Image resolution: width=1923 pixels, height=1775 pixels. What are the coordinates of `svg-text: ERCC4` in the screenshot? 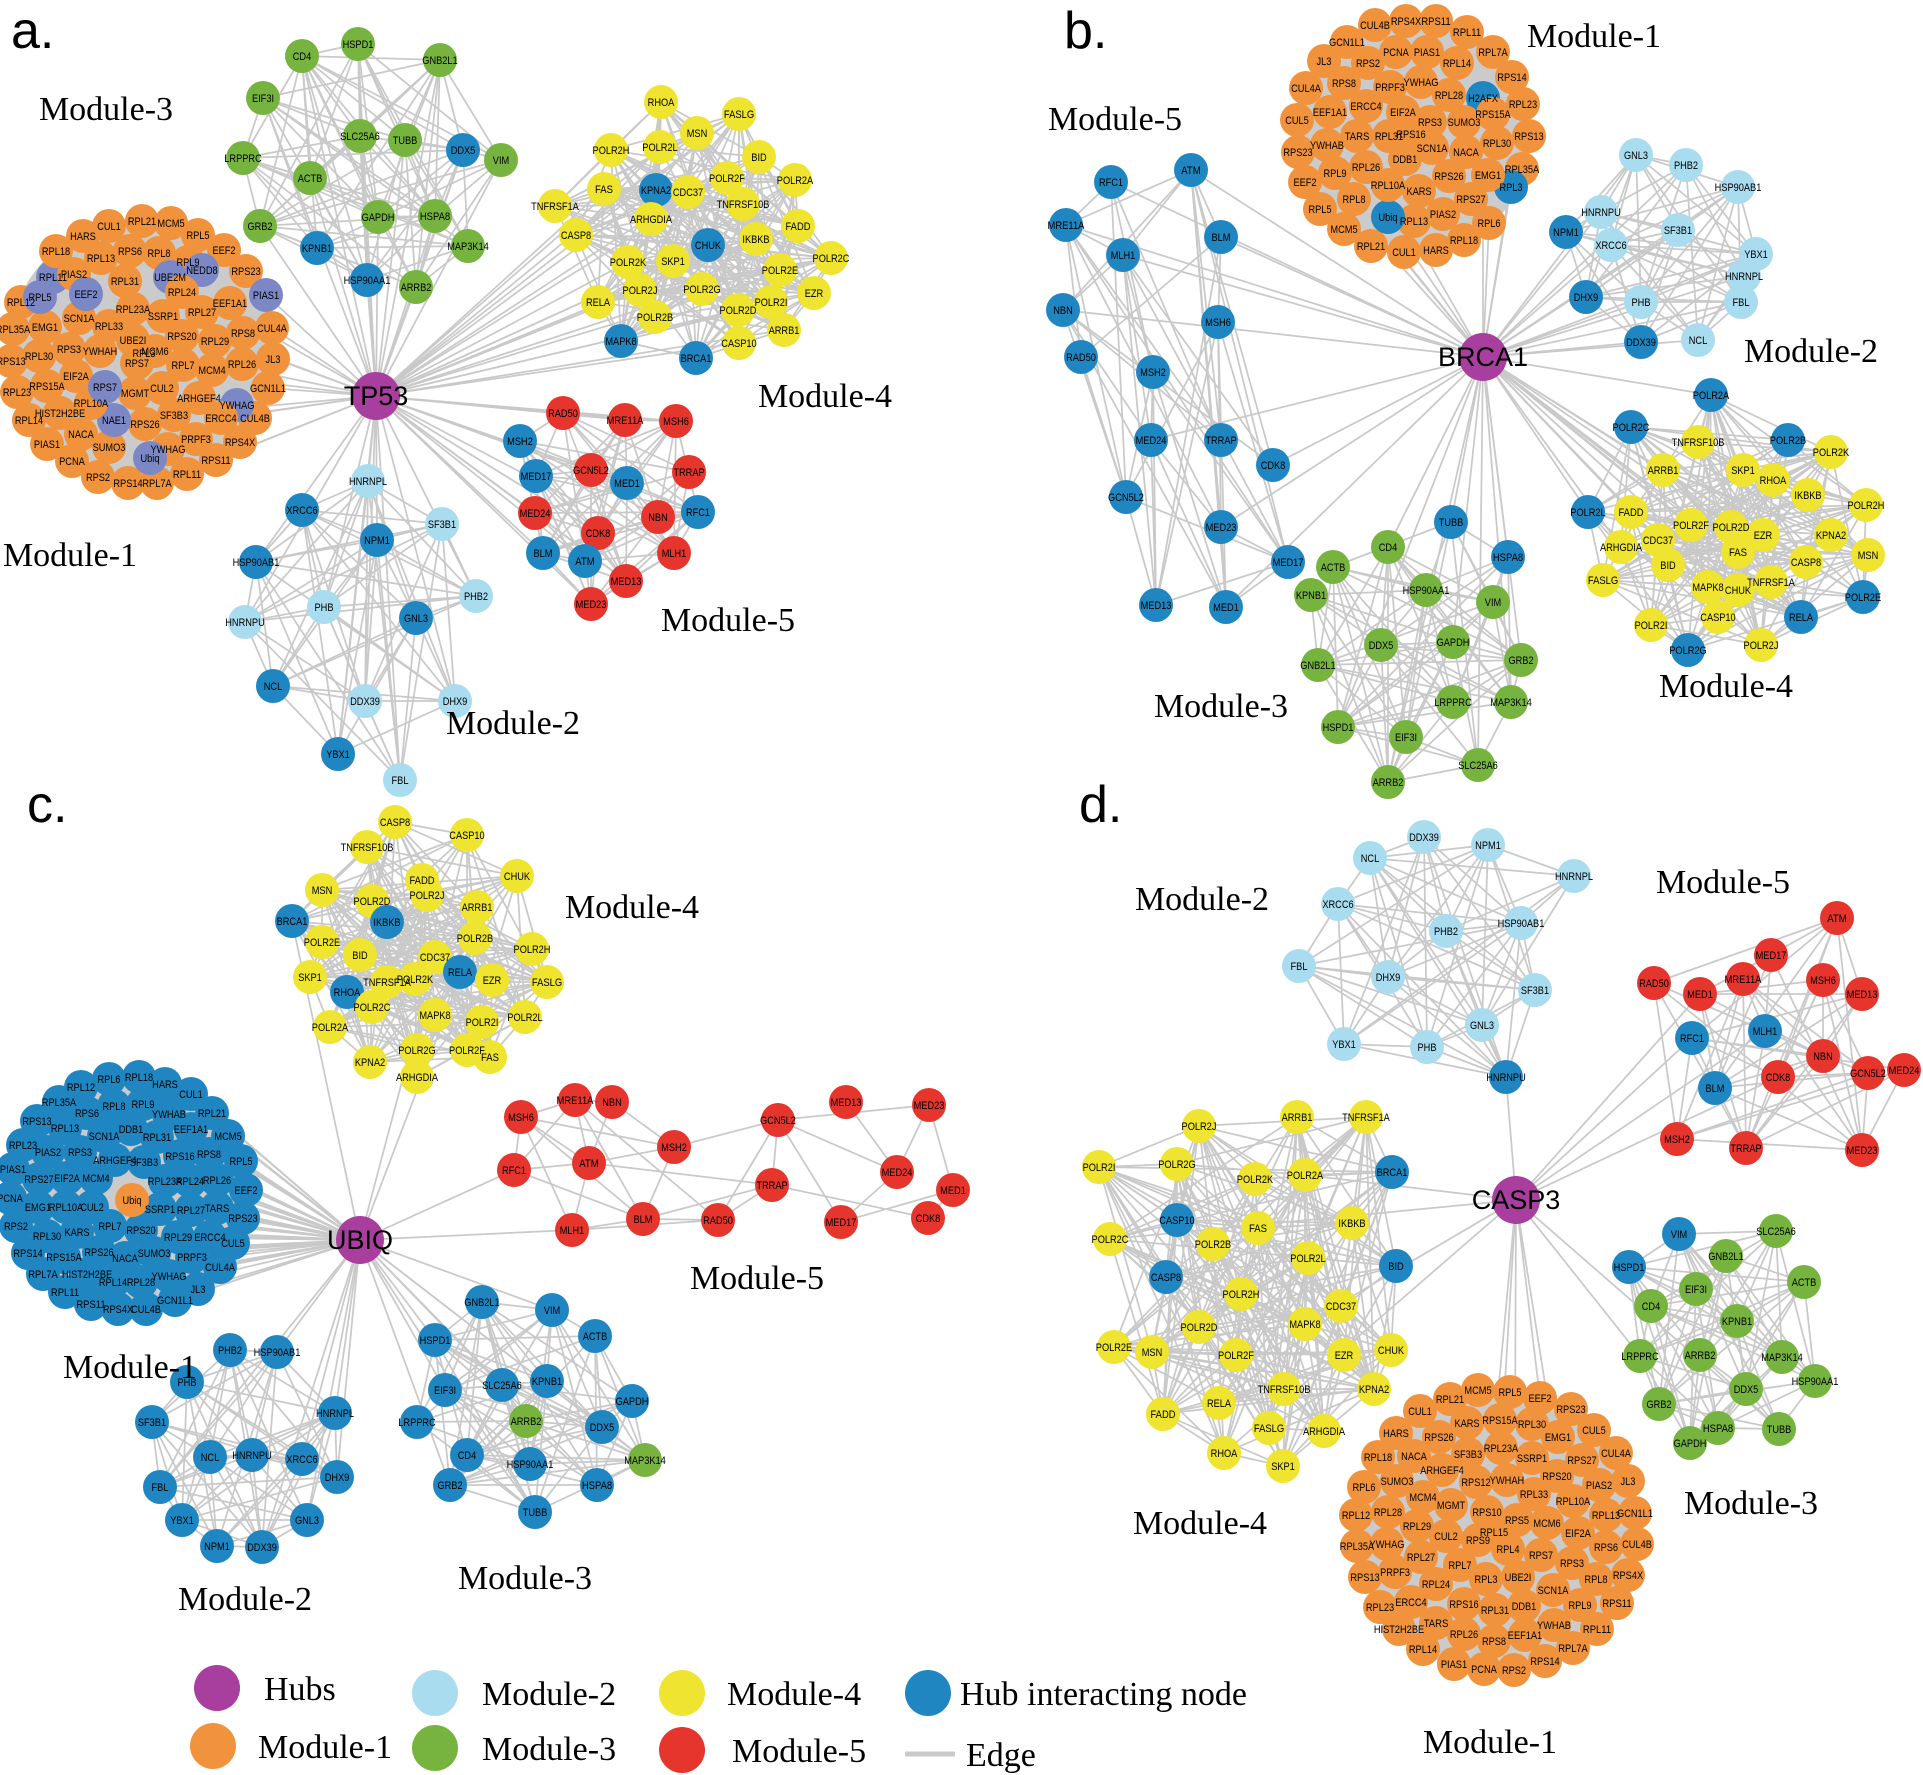 It's located at (1410, 1603).